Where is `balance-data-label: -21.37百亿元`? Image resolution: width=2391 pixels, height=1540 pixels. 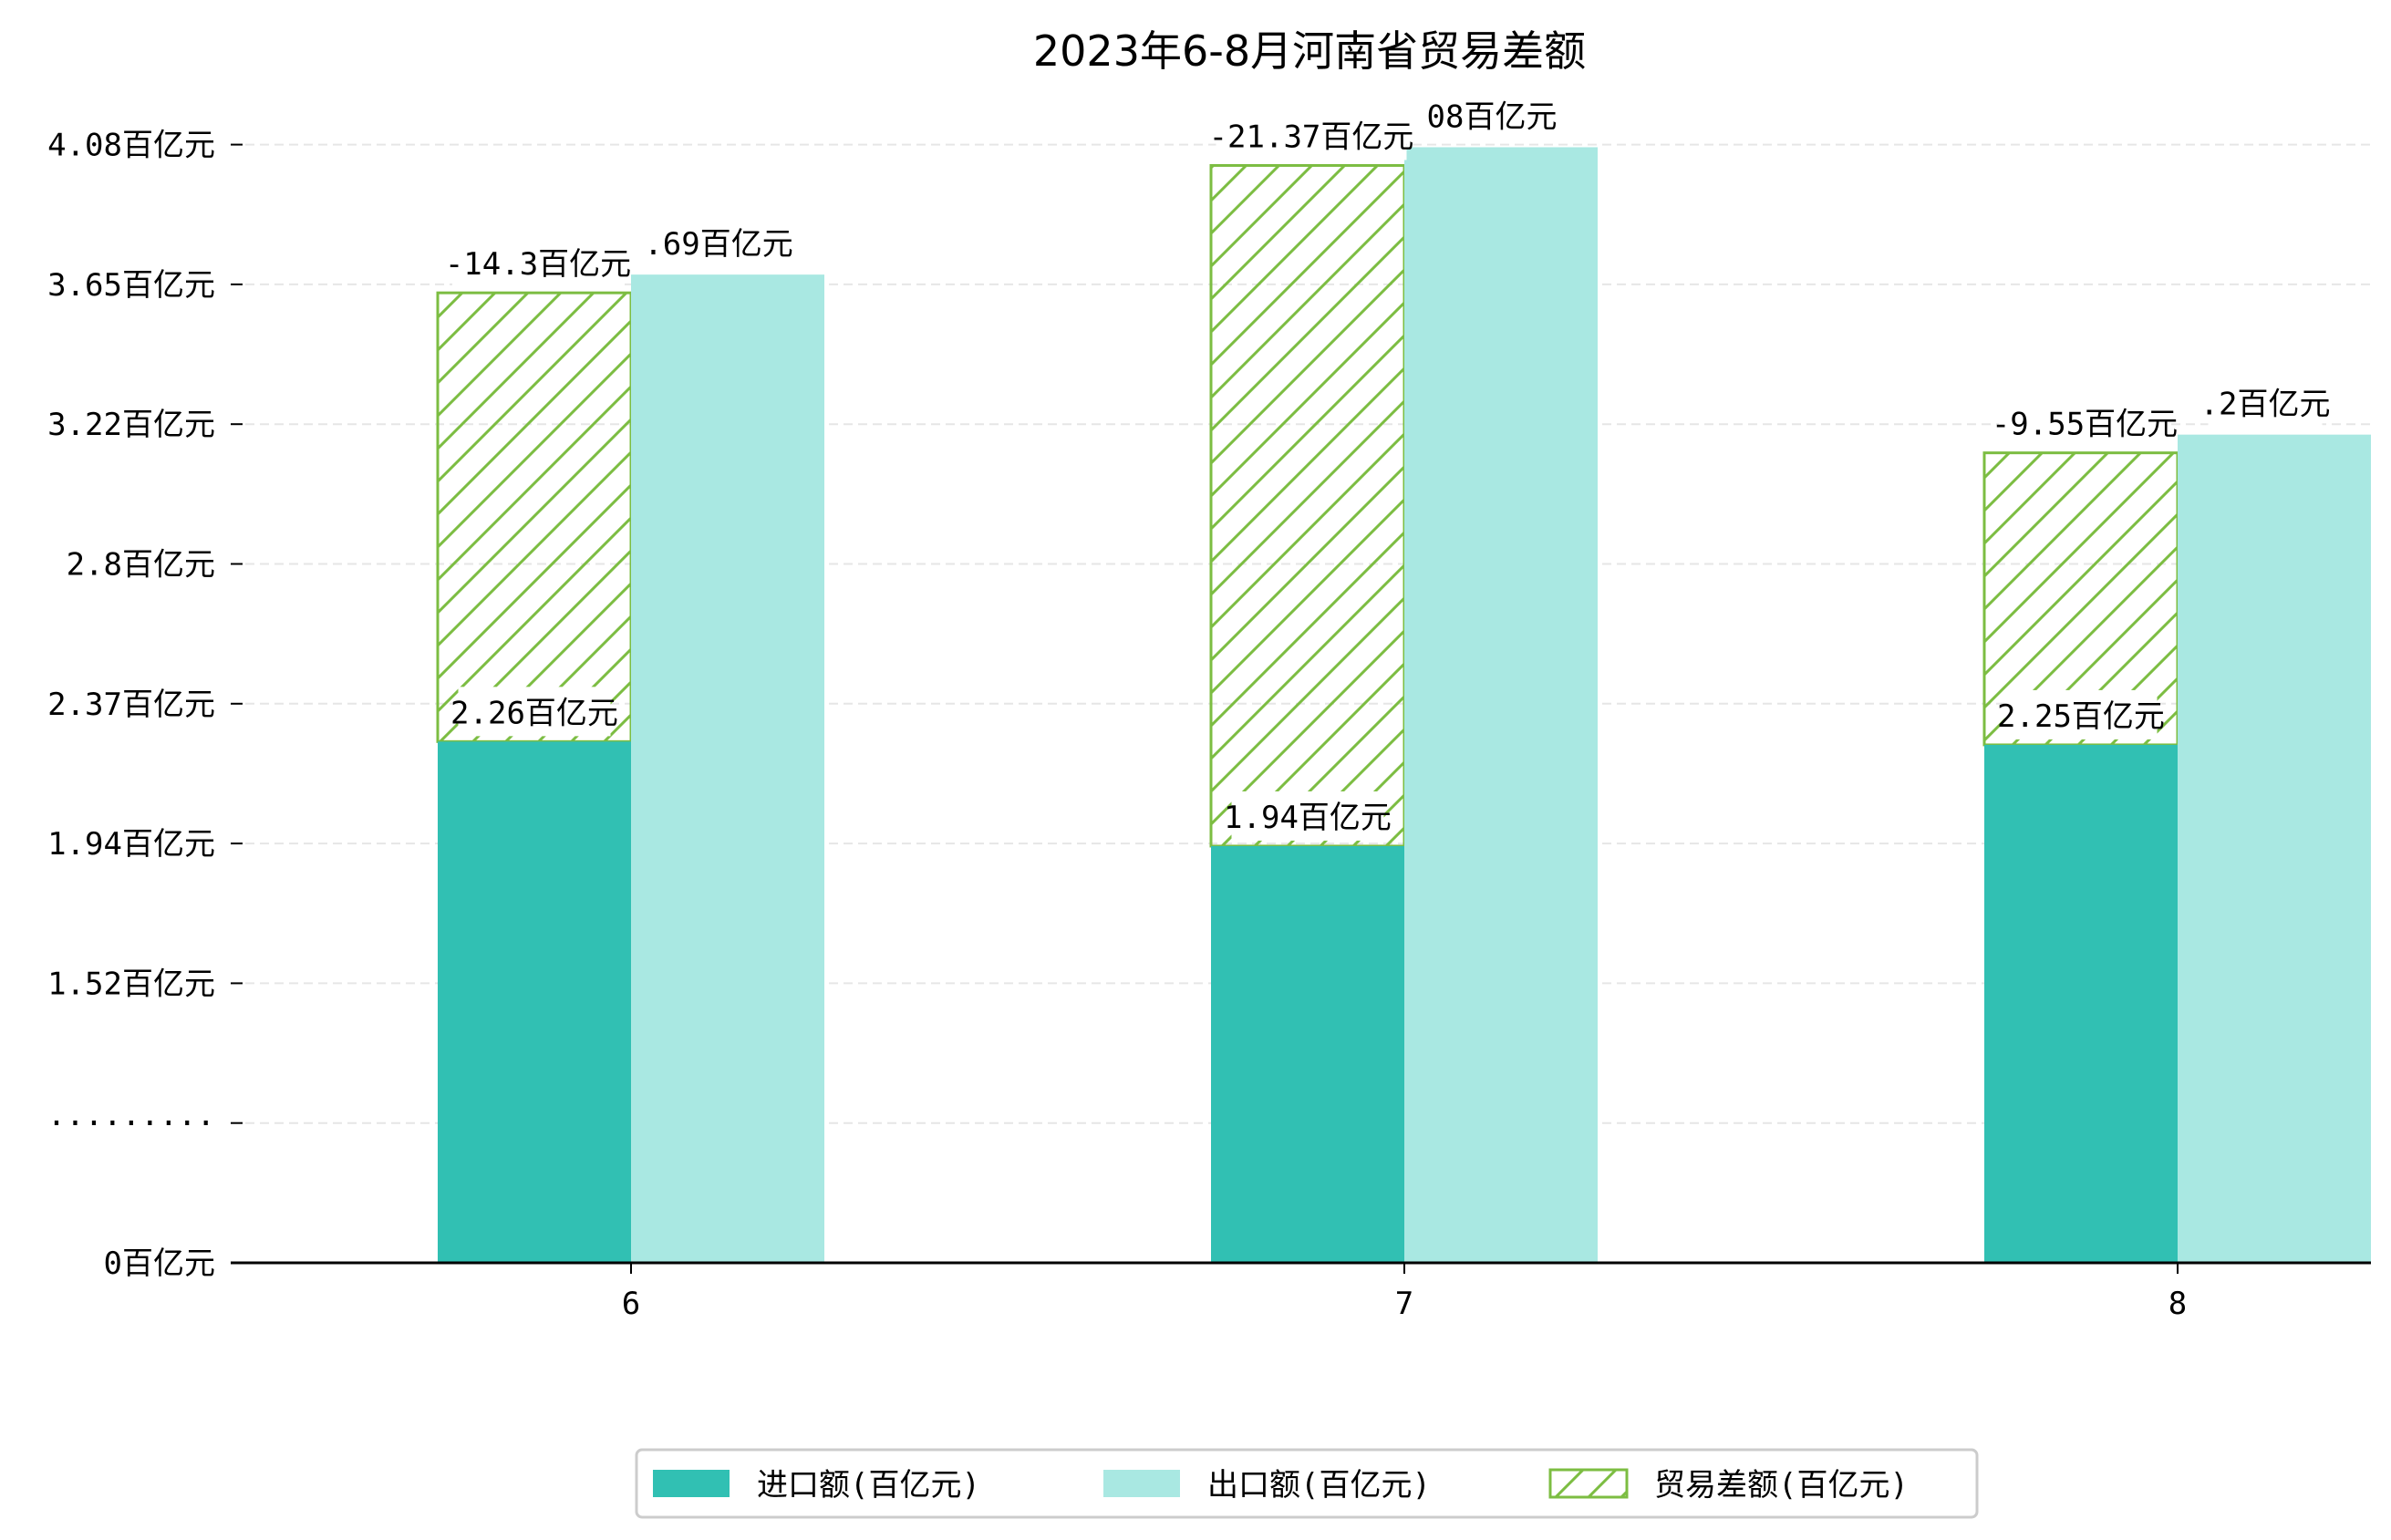 balance-data-label: -21.37百亿元 is located at coordinates (1311, 137).